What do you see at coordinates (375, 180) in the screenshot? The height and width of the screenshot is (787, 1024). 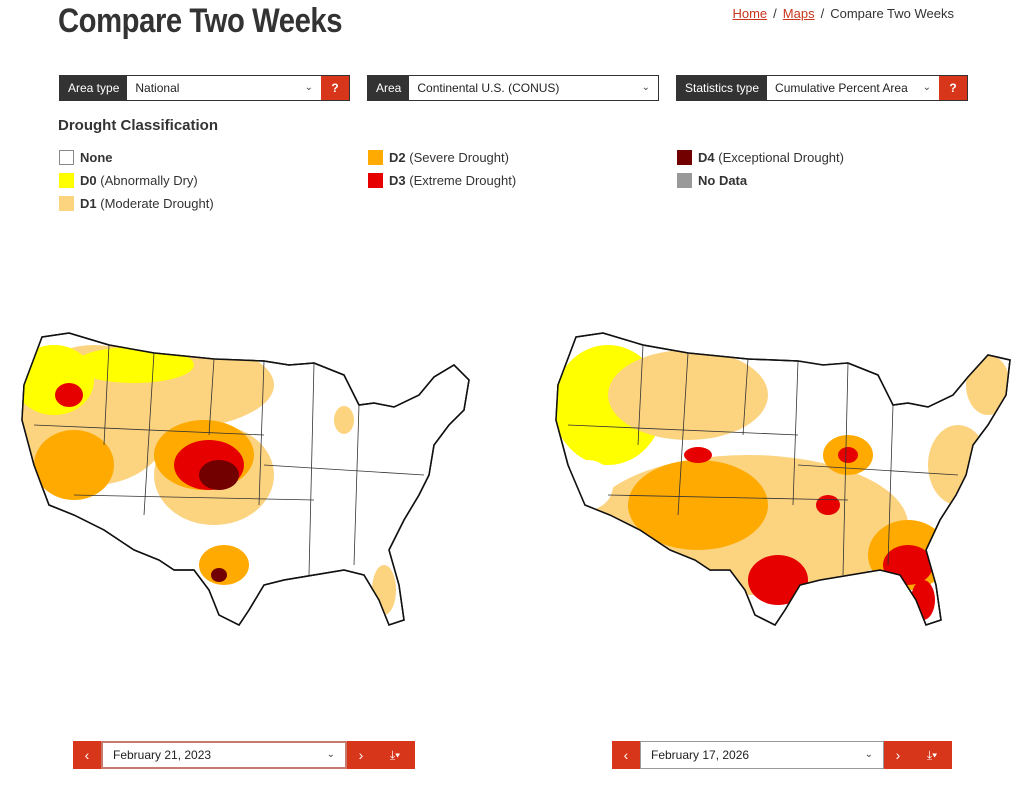 I see `legend-swatch-d3` at bounding box center [375, 180].